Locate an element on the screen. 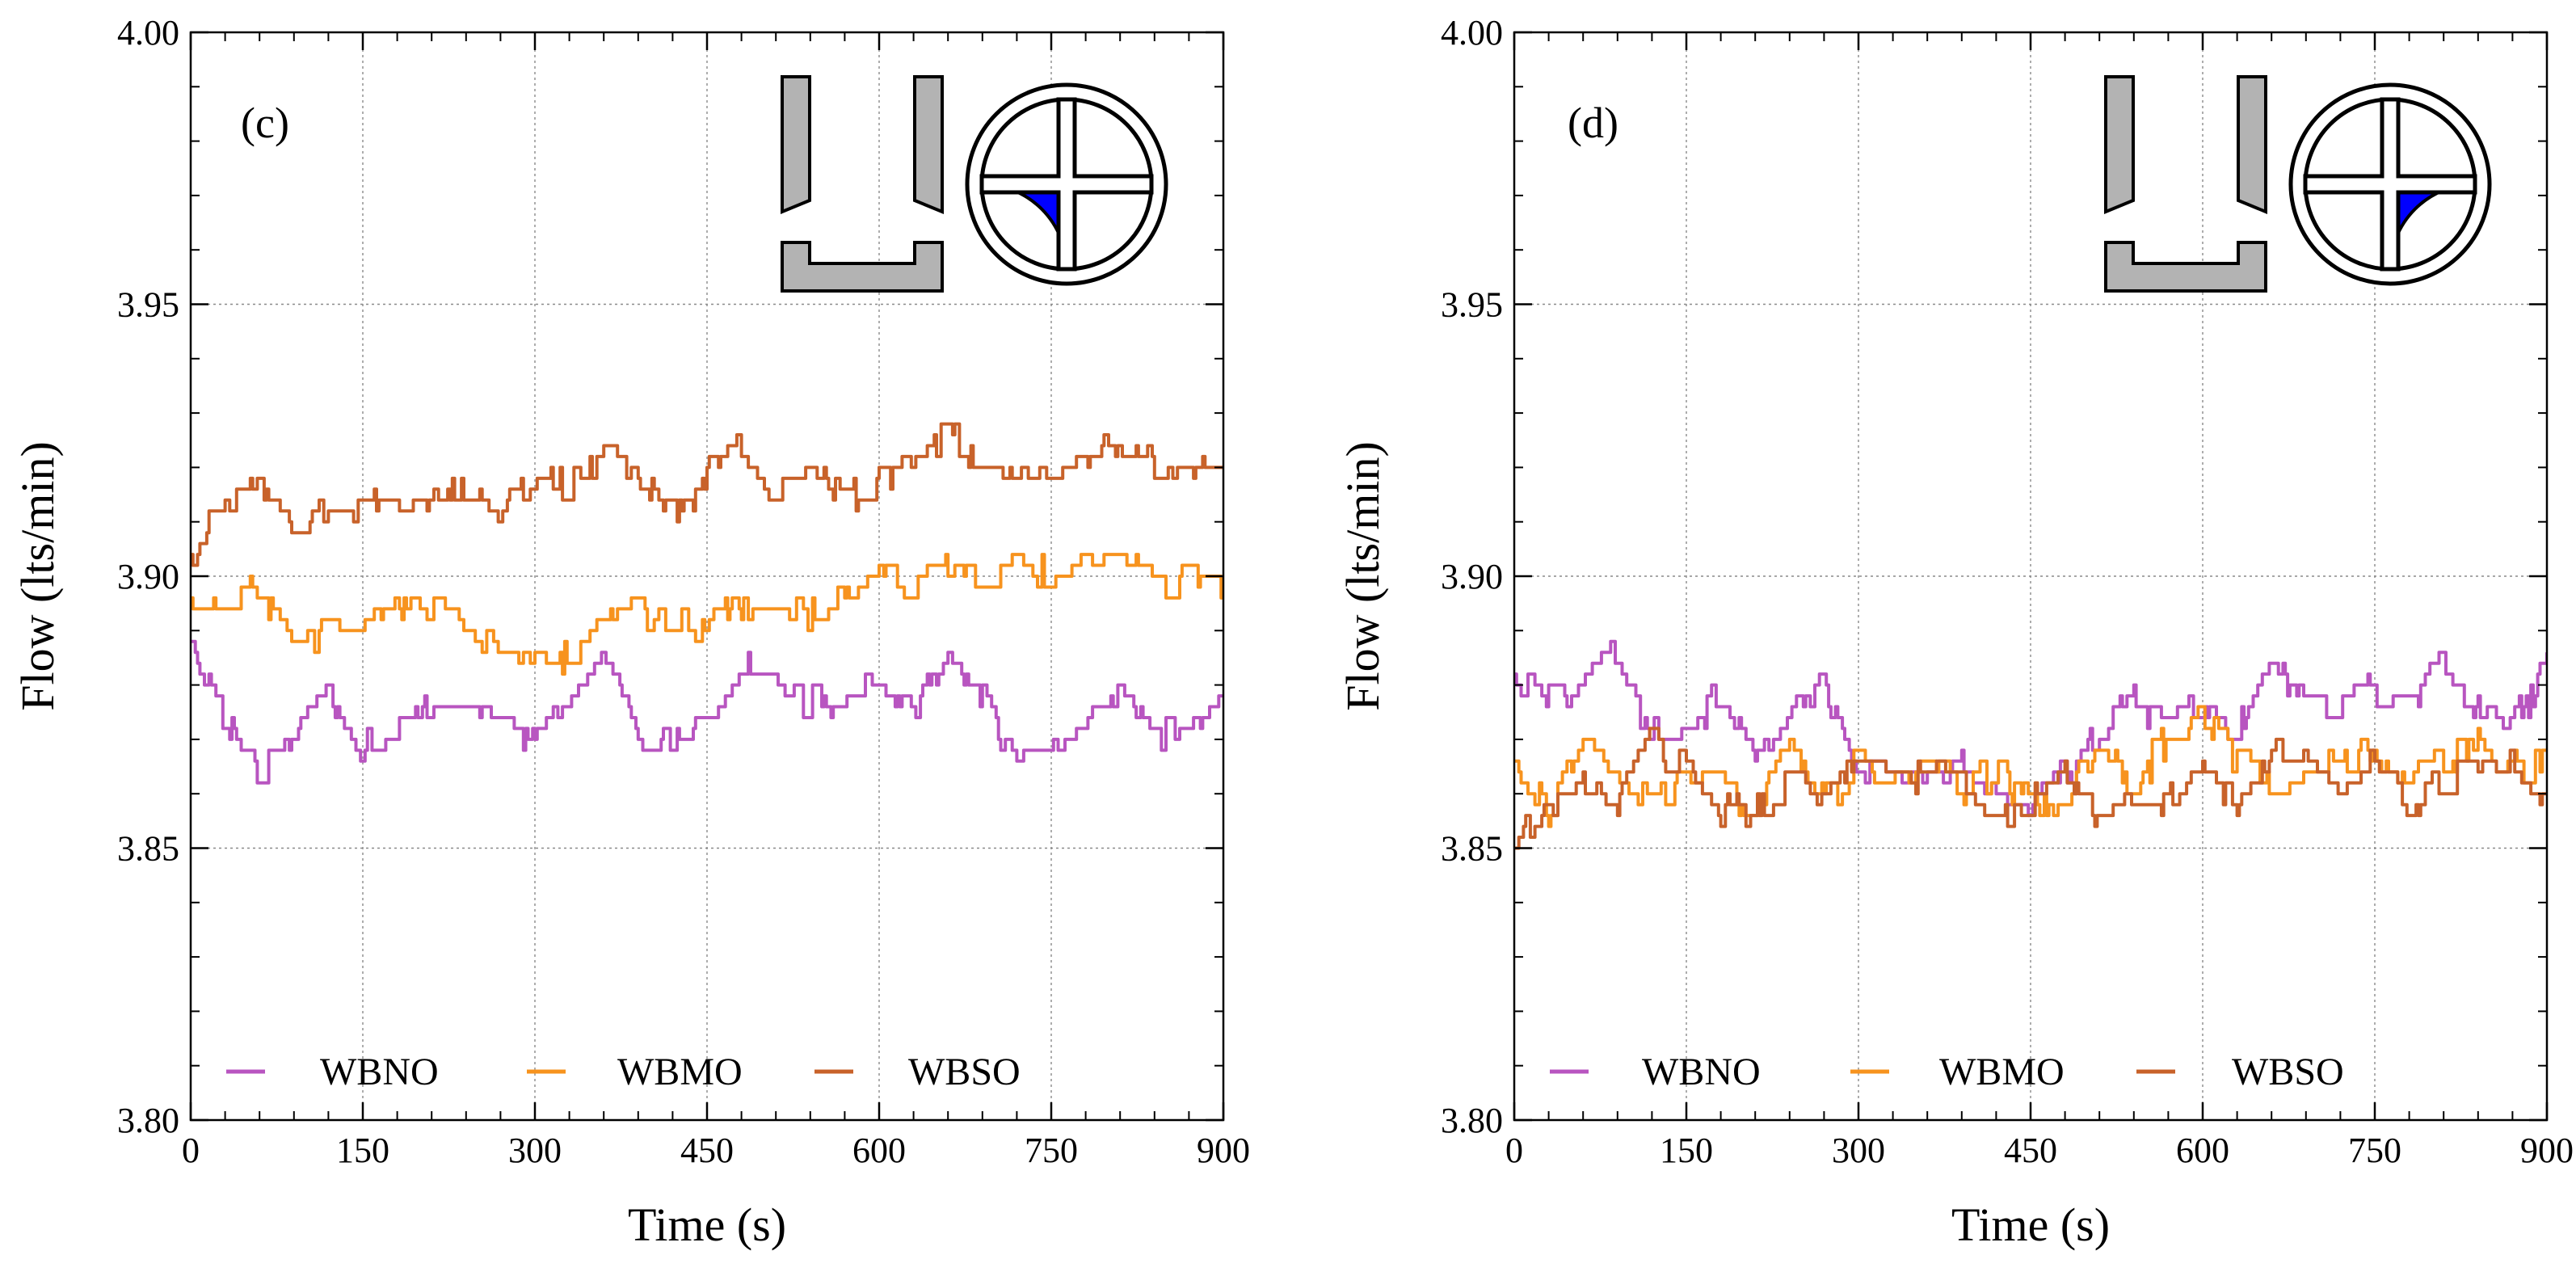 This screenshot has height=1272, width=2576. panel-label: (d) is located at coordinates (1593, 123).